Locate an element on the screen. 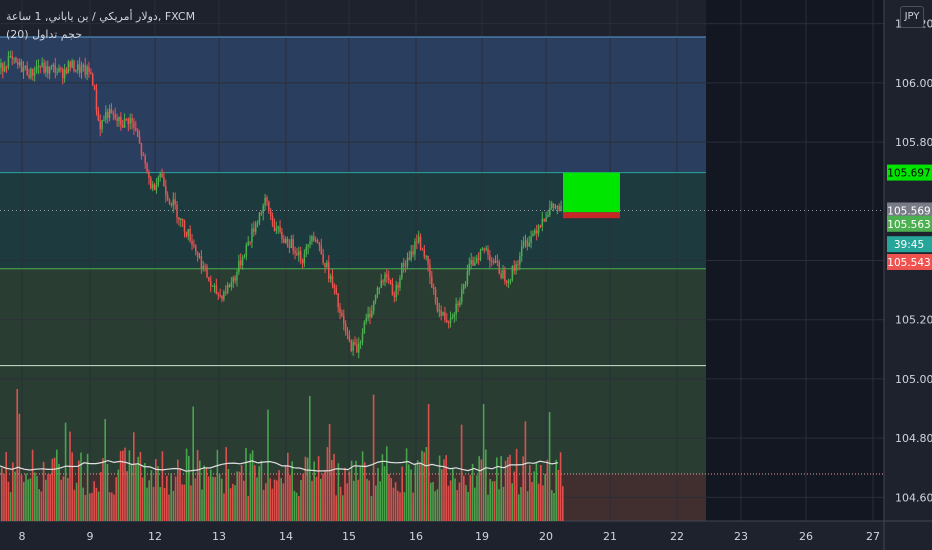 The image size is (932, 550). price-marker-label: 105.543 is located at coordinates (908, 263).